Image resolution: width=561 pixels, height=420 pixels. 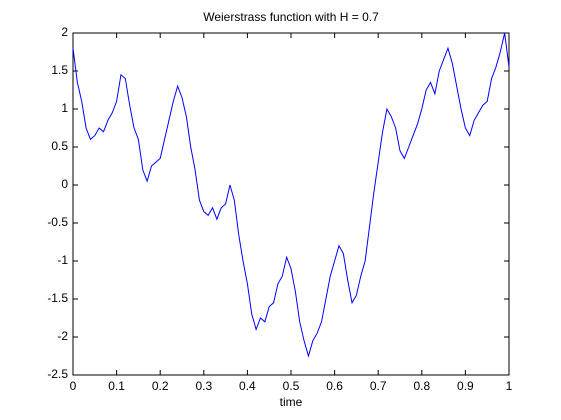 I want to click on x-tick-label: 0.8, so click(x=421, y=386).